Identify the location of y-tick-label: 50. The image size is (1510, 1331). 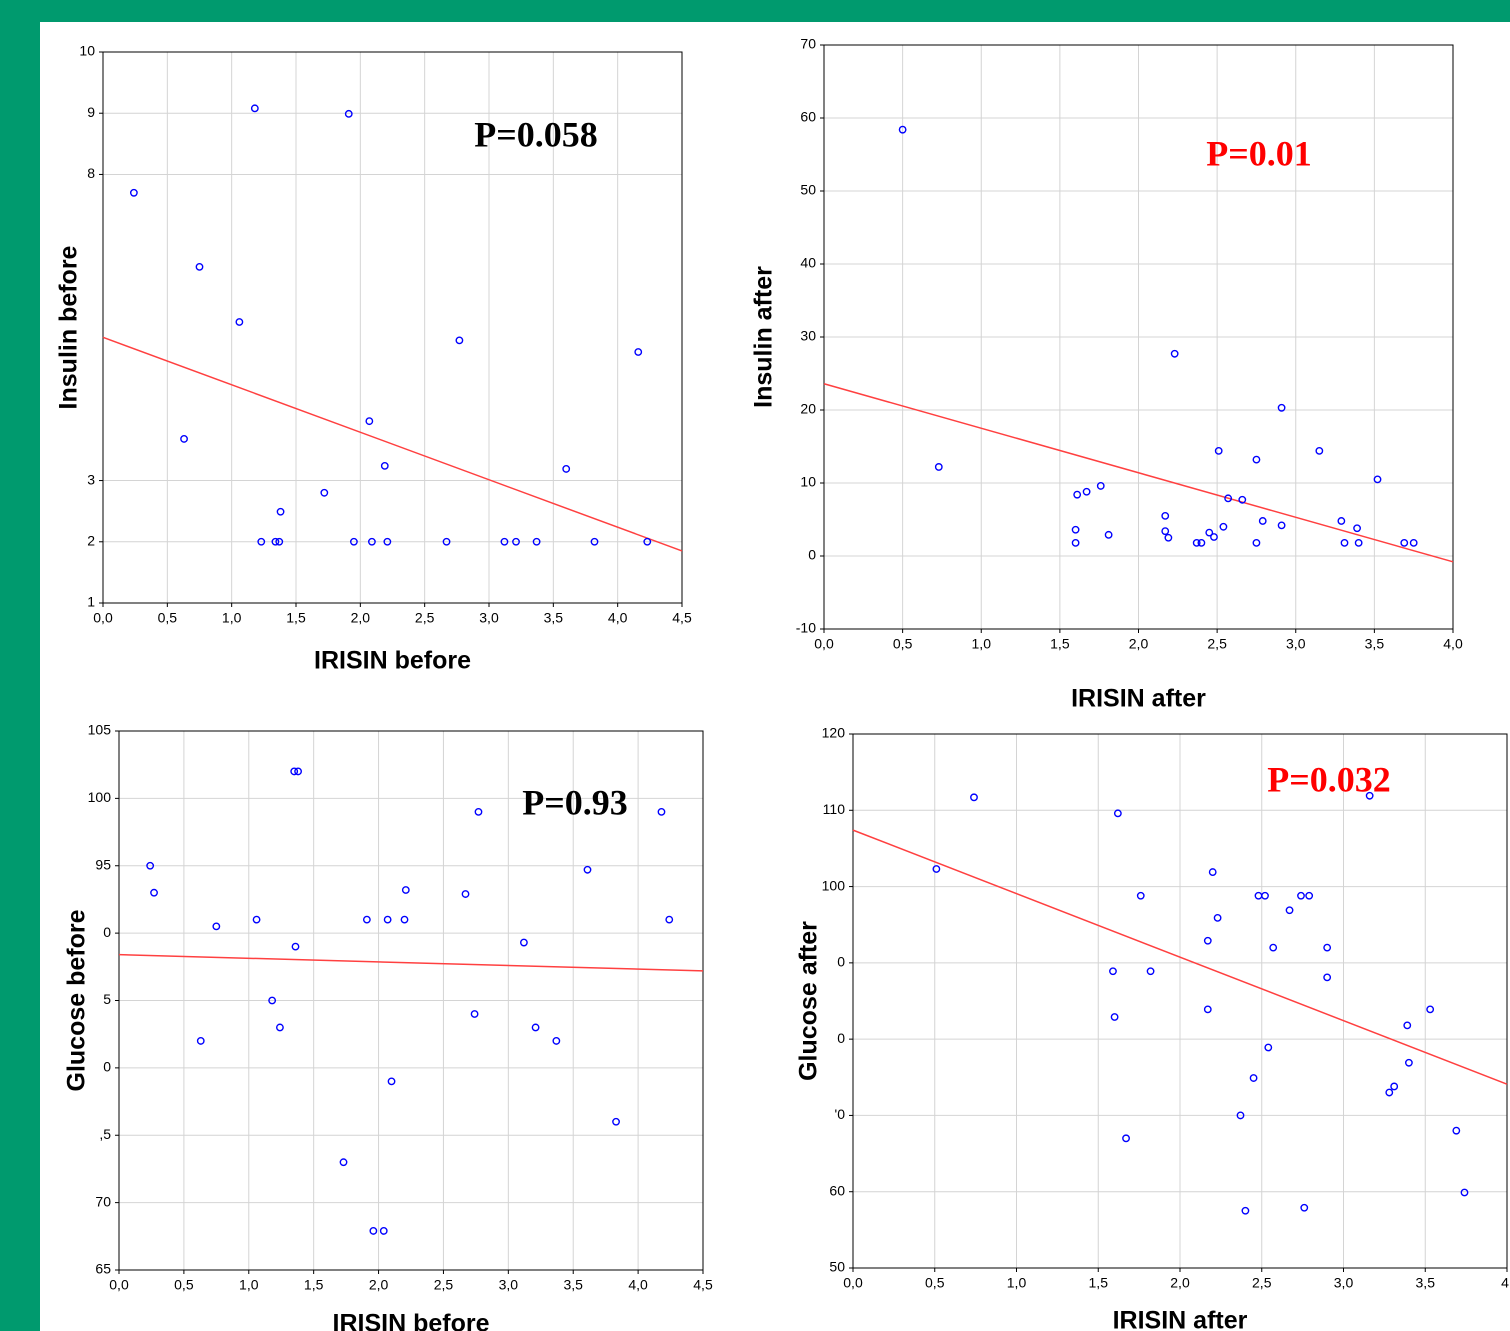
(808, 190).